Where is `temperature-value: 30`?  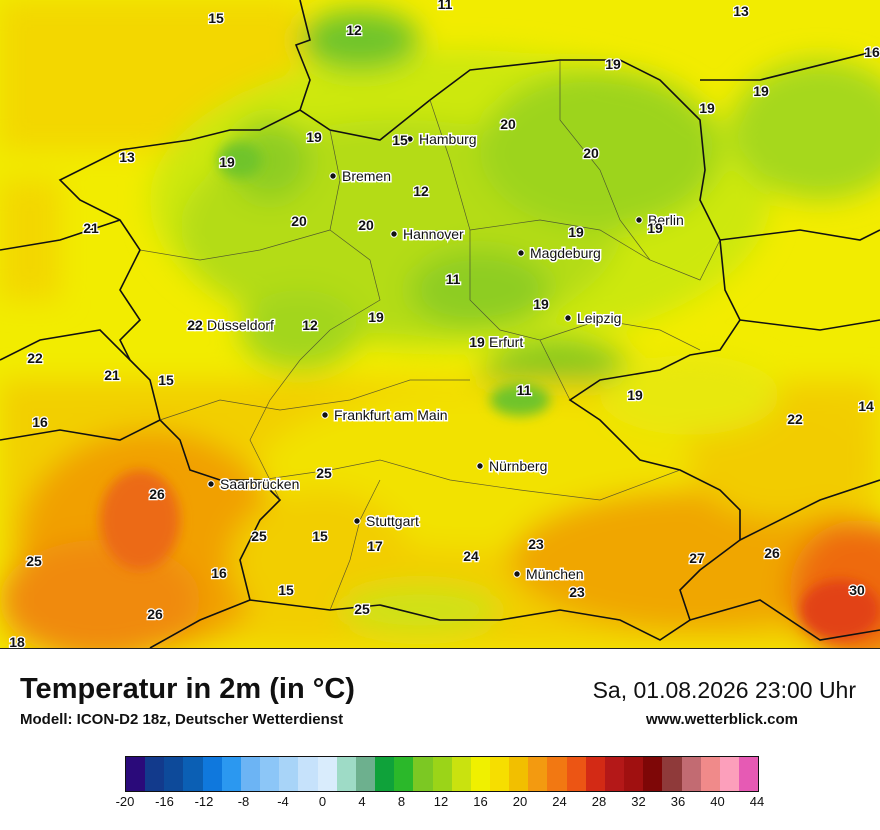
temperature-value: 30 is located at coordinates (857, 590).